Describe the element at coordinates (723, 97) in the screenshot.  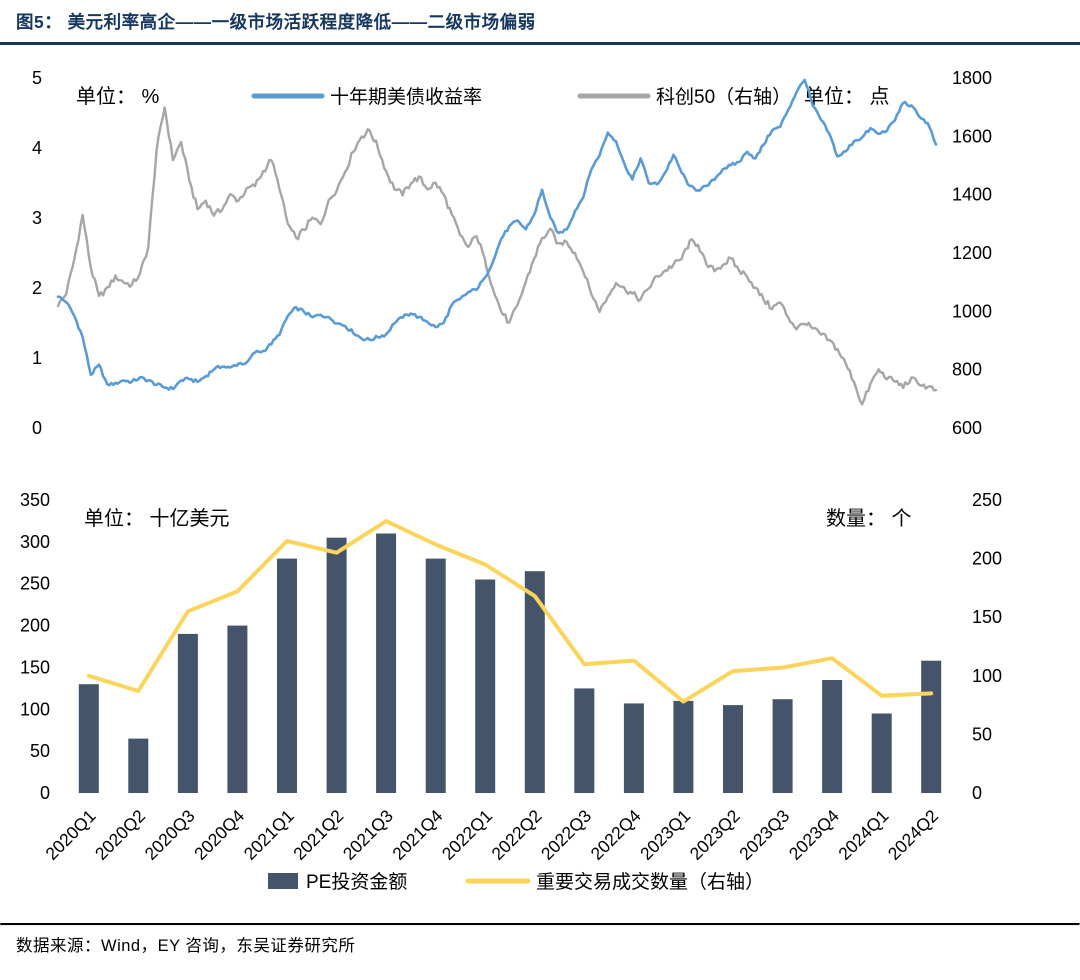
I see `legend-star50-label: 科创50（右轴）` at that location.